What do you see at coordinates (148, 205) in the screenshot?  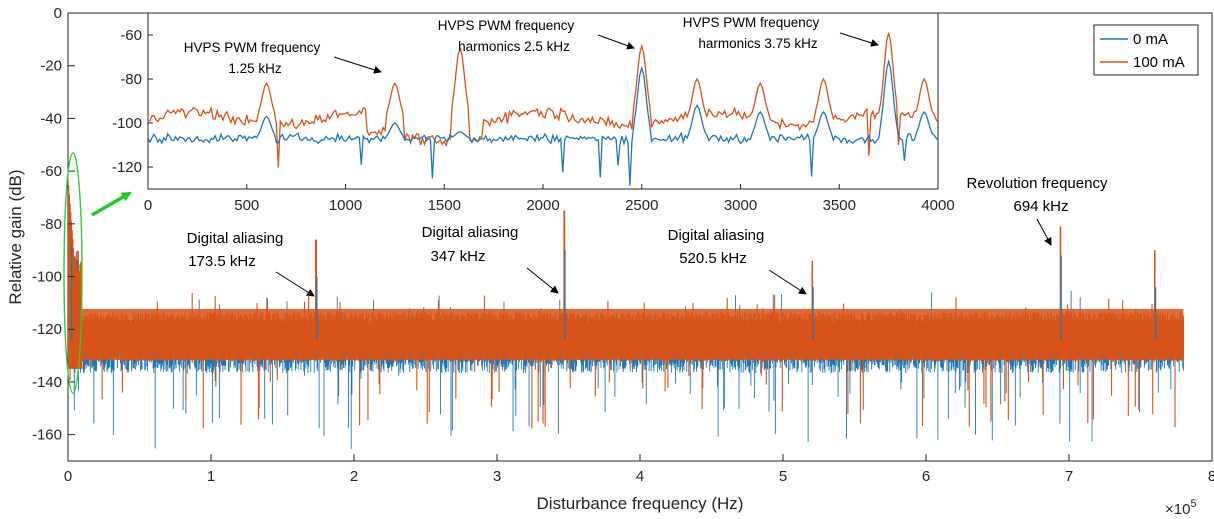 I see `inset-x-tick-label: 0` at bounding box center [148, 205].